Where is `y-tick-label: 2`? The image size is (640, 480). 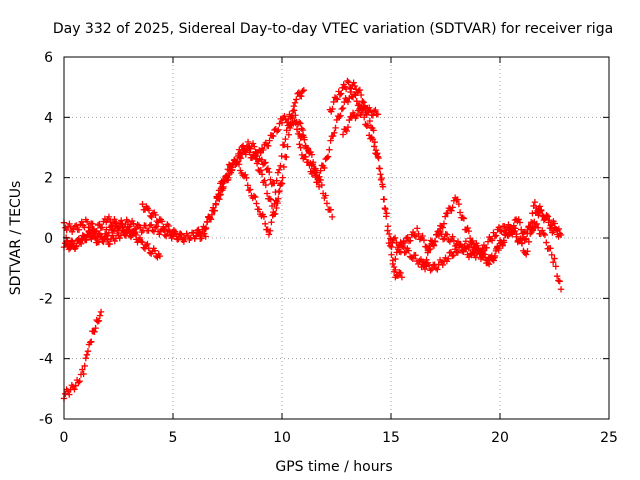
y-tick-label: 2 is located at coordinates (48, 179).